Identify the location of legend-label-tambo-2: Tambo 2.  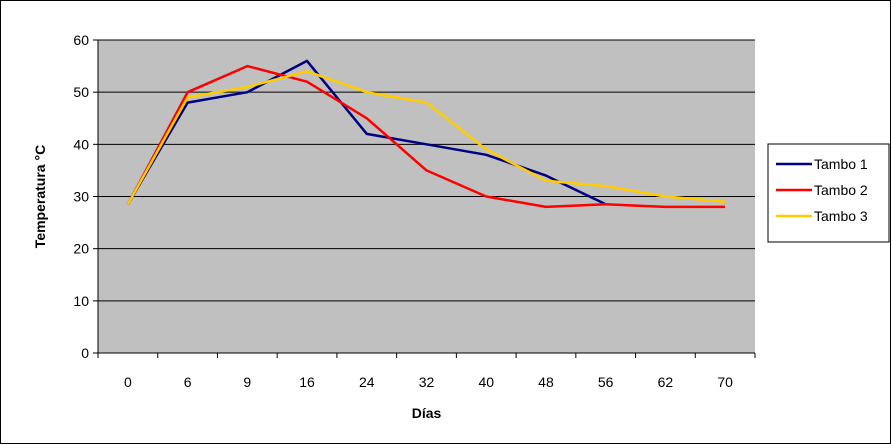
(841, 190).